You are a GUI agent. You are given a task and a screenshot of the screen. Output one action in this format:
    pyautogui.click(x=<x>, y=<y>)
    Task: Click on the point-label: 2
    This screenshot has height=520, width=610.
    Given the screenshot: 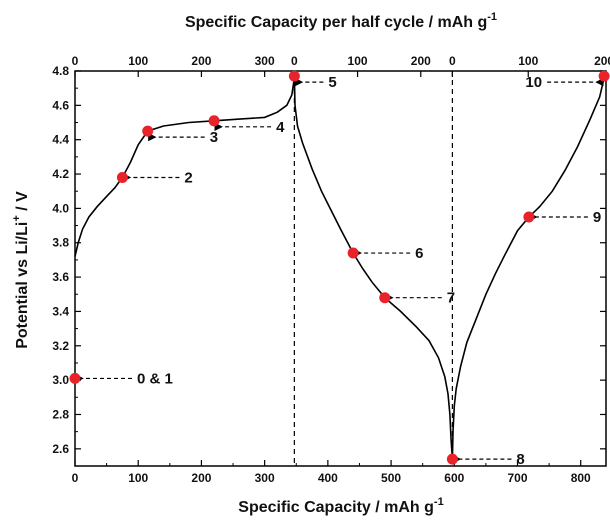 What is the action you would take?
    pyautogui.click(x=188, y=177)
    